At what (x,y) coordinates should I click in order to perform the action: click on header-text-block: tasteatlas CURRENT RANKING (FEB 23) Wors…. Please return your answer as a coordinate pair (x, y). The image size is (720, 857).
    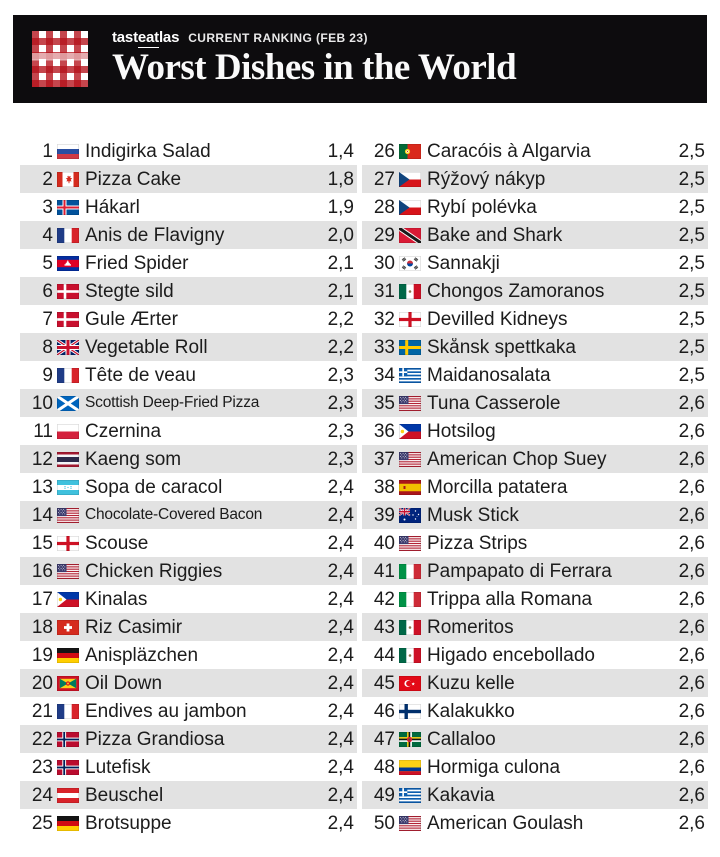
    Looking at the image, I should click on (405, 51).